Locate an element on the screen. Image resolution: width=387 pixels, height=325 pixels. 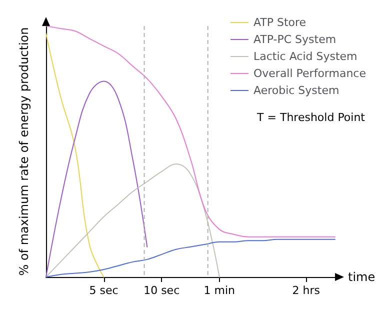
legend-label: Overall Performance is located at coordinates (309, 73).